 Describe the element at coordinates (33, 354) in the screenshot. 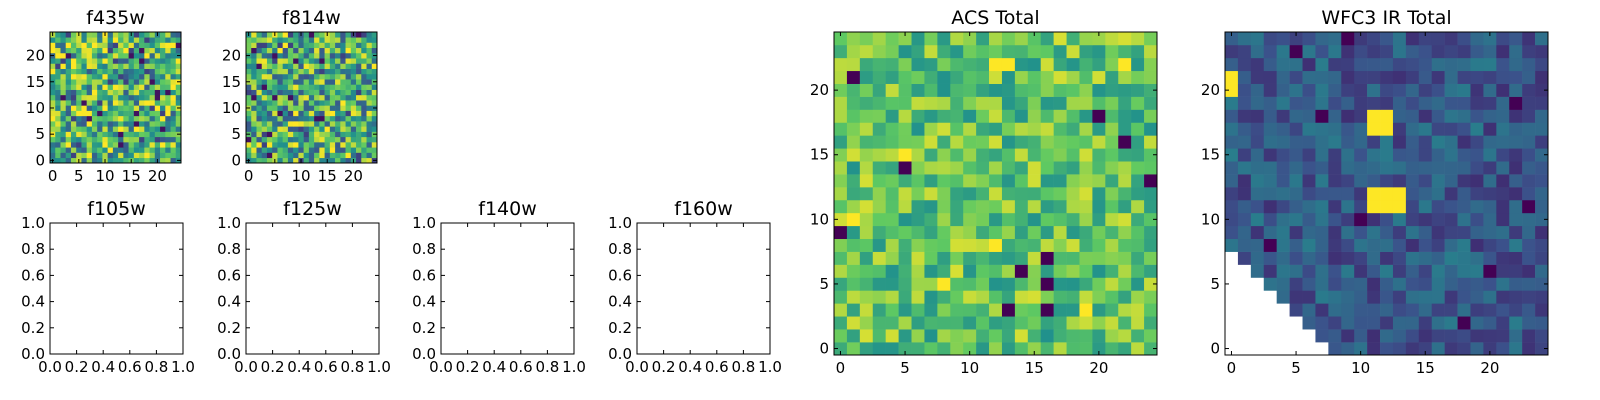

I see `y-tick-label: 0.0` at that location.